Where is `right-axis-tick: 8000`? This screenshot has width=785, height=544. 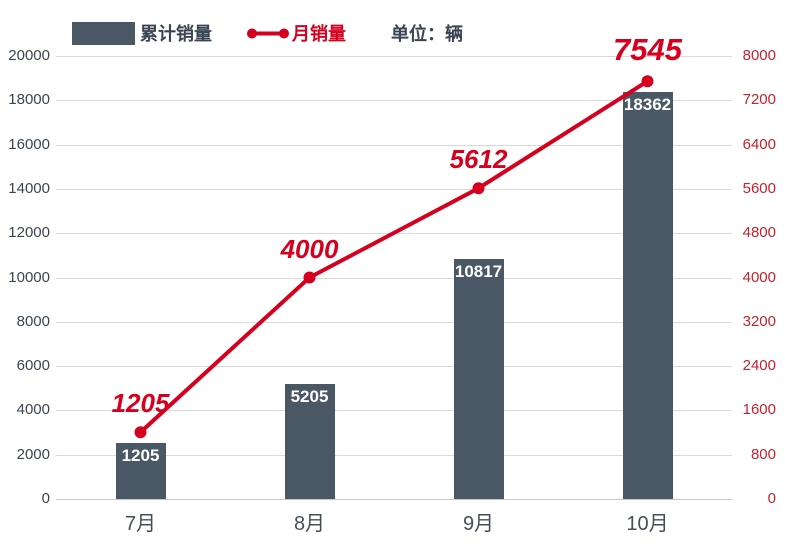 right-axis-tick: 8000 is located at coordinates (759, 55).